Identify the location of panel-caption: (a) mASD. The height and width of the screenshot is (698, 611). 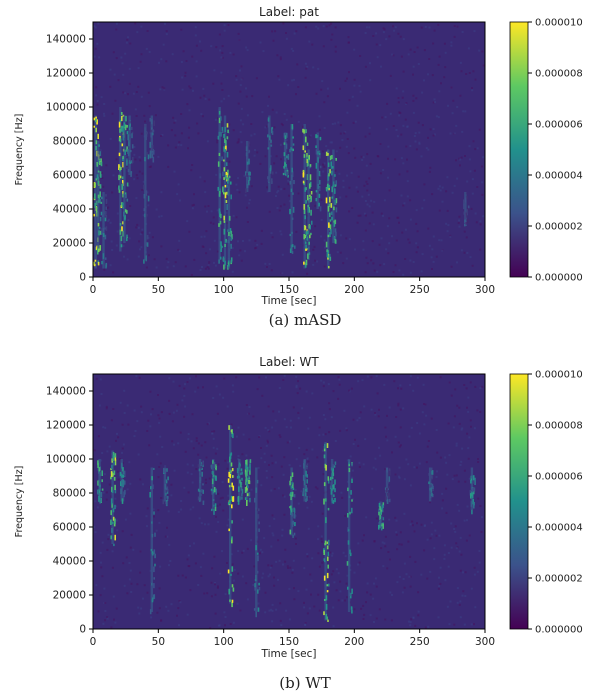
(305, 320).